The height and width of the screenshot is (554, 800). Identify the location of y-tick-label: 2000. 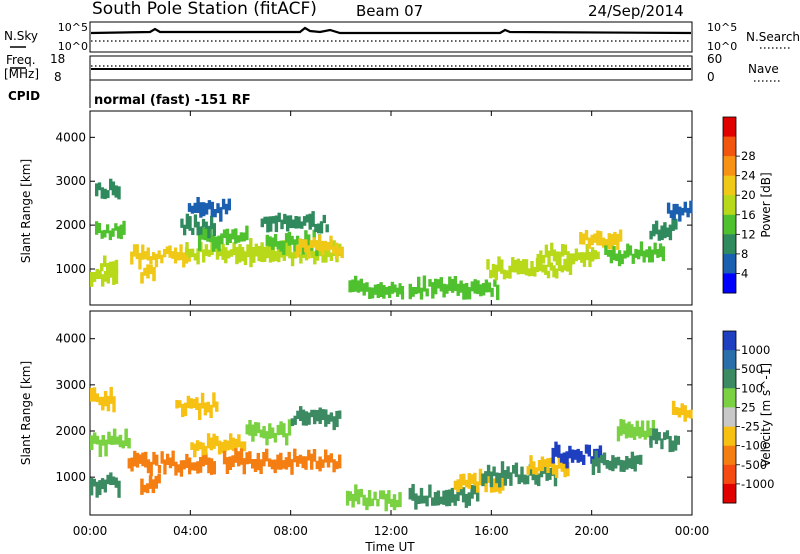
(70, 431).